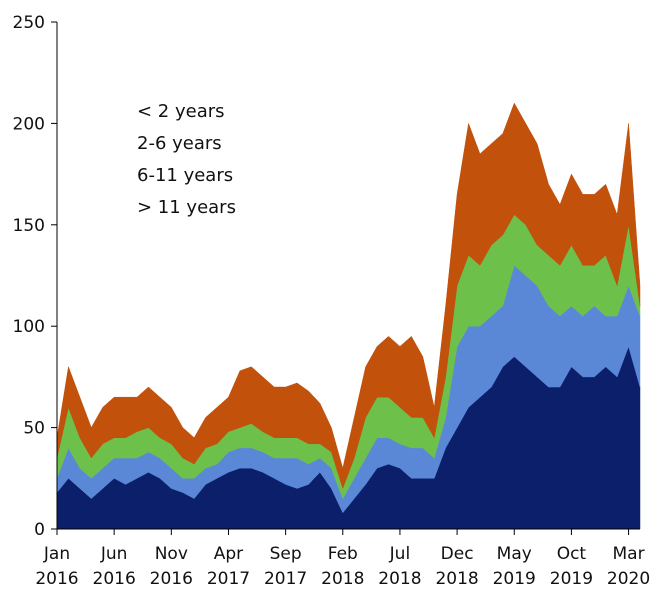  Describe the element at coordinates (181, 111) in the screenshot. I see `legend-label: < 2 years` at that location.